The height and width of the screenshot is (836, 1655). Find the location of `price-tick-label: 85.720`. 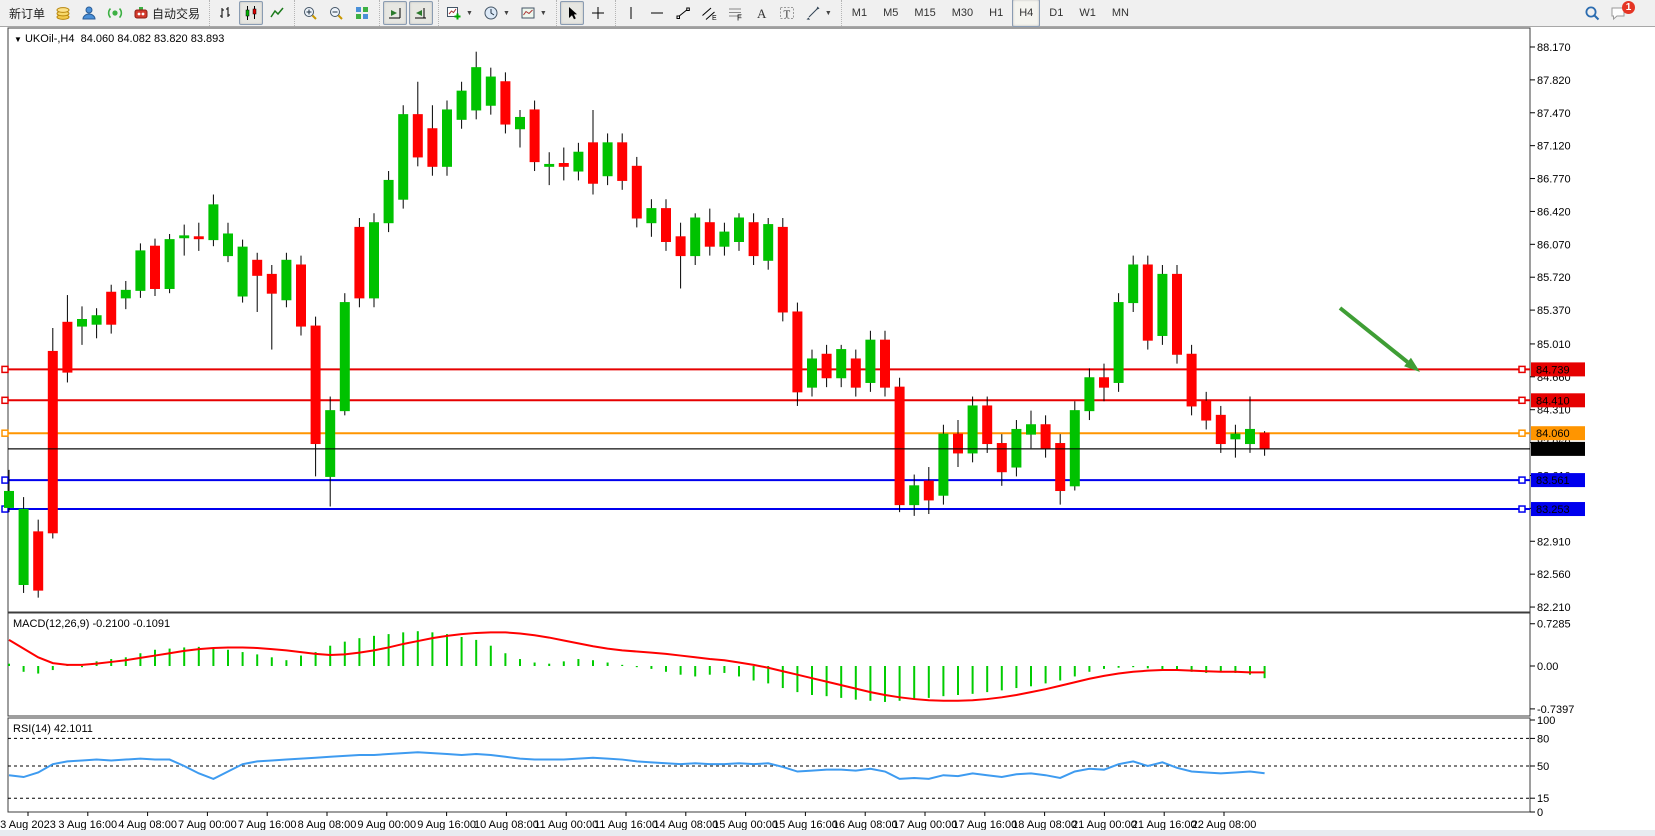

price-tick-label: 85.720 is located at coordinates (1554, 278).